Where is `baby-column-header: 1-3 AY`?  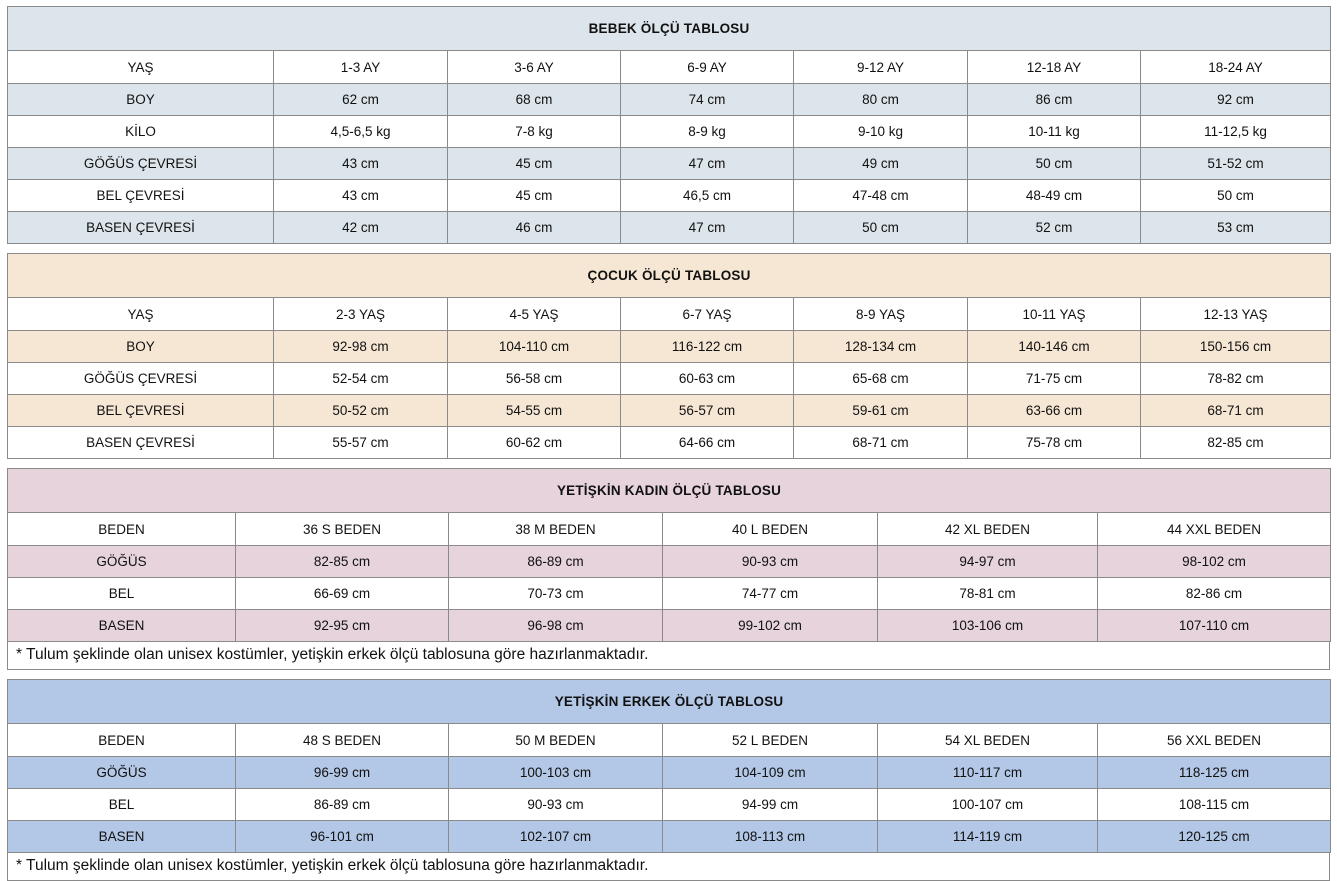
baby-column-header: 1-3 AY is located at coordinates (360, 67).